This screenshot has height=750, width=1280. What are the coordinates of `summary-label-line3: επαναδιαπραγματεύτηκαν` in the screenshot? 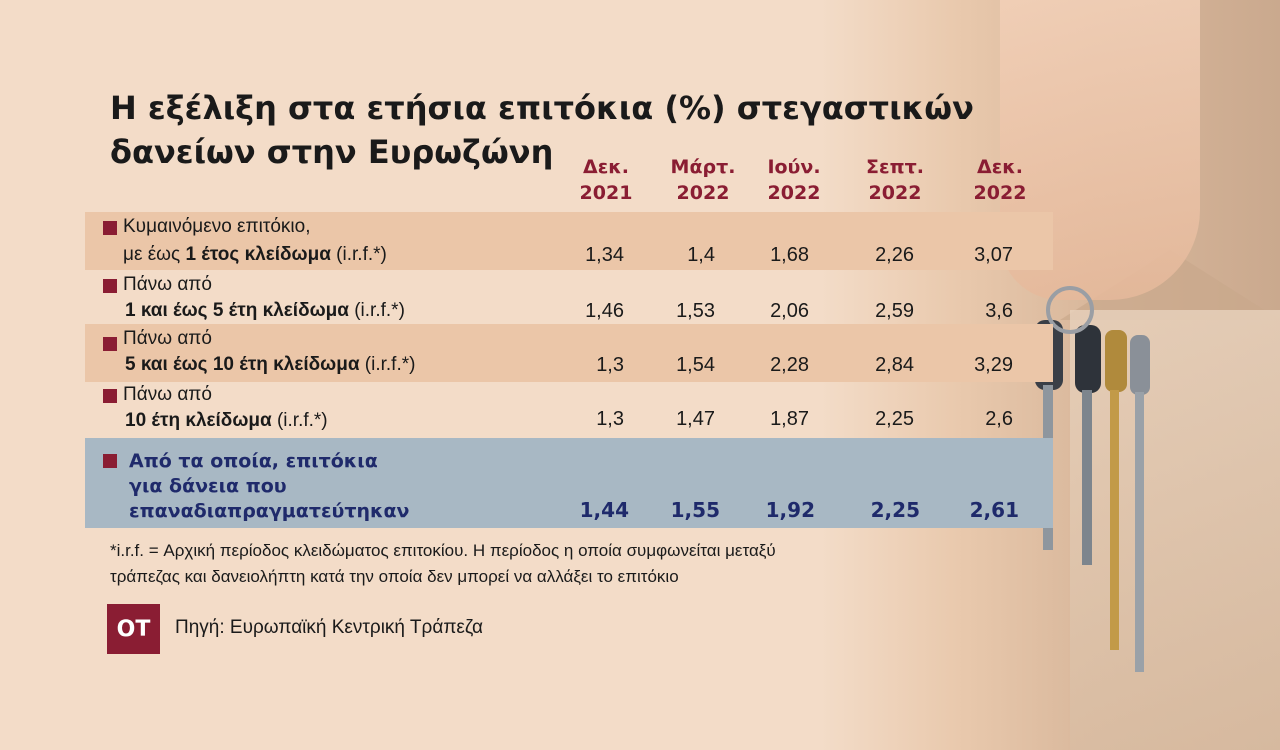 It's located at (269, 511).